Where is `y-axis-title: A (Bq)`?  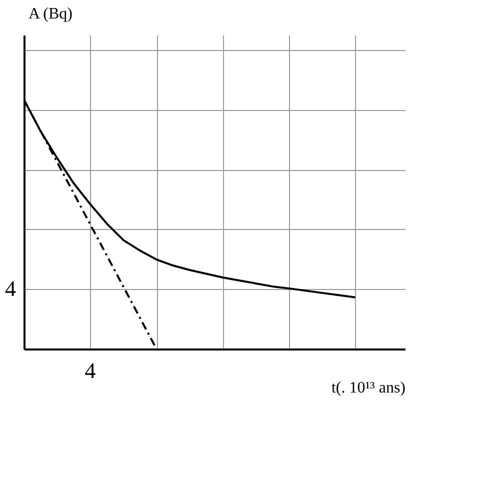
y-axis-title: A (Bq) is located at coordinates (50, 14).